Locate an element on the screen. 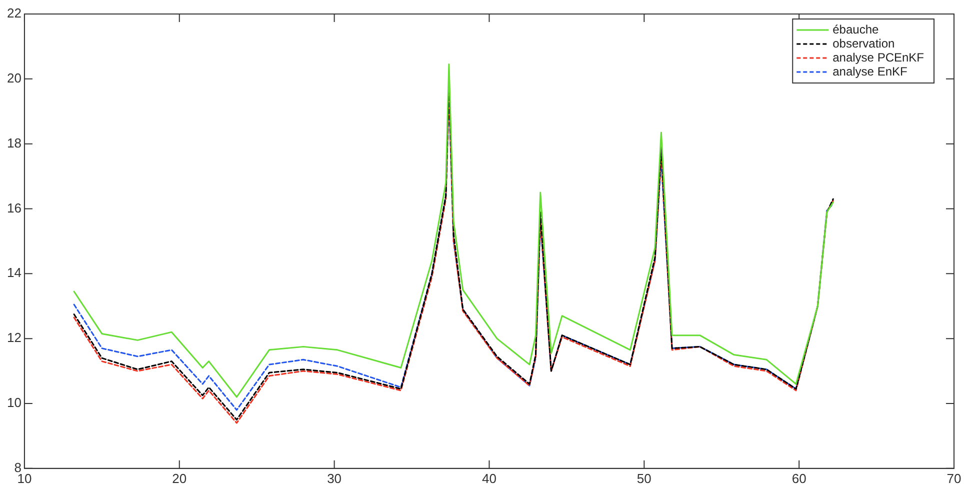 This screenshot has height=494, width=972. x-tick-label: 30 is located at coordinates (334, 478).